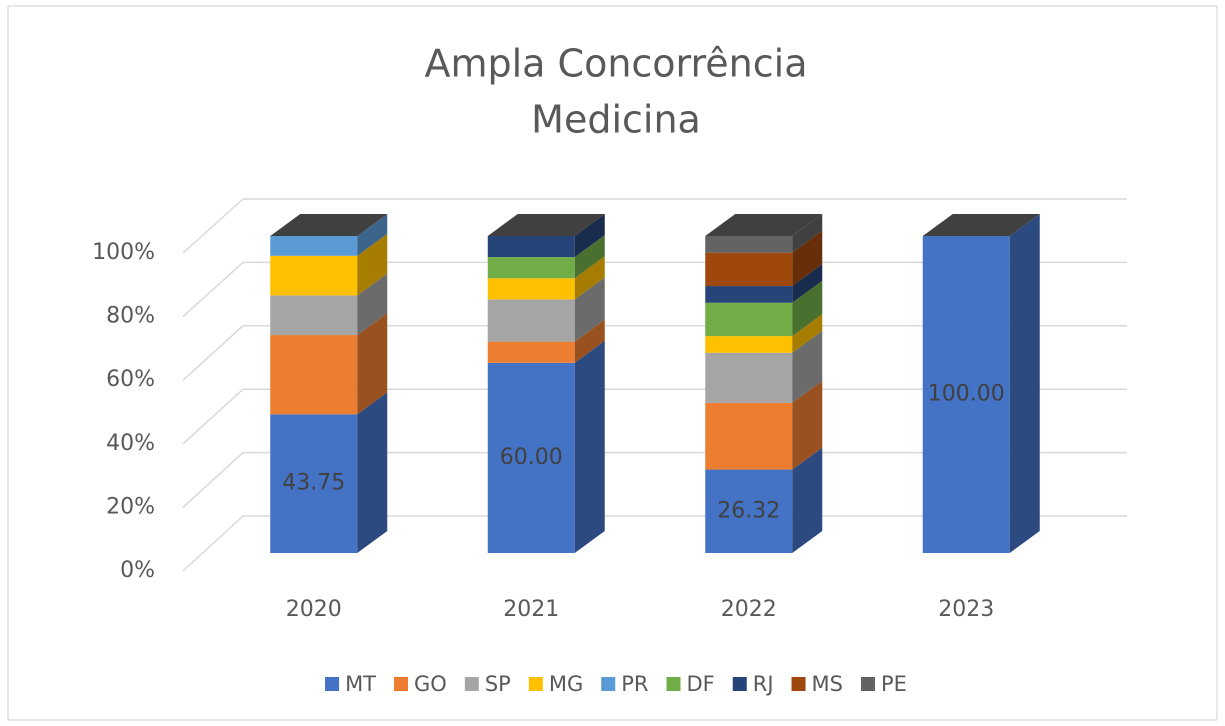  What do you see at coordinates (827, 684) in the screenshot?
I see `legend-label: MS` at bounding box center [827, 684].